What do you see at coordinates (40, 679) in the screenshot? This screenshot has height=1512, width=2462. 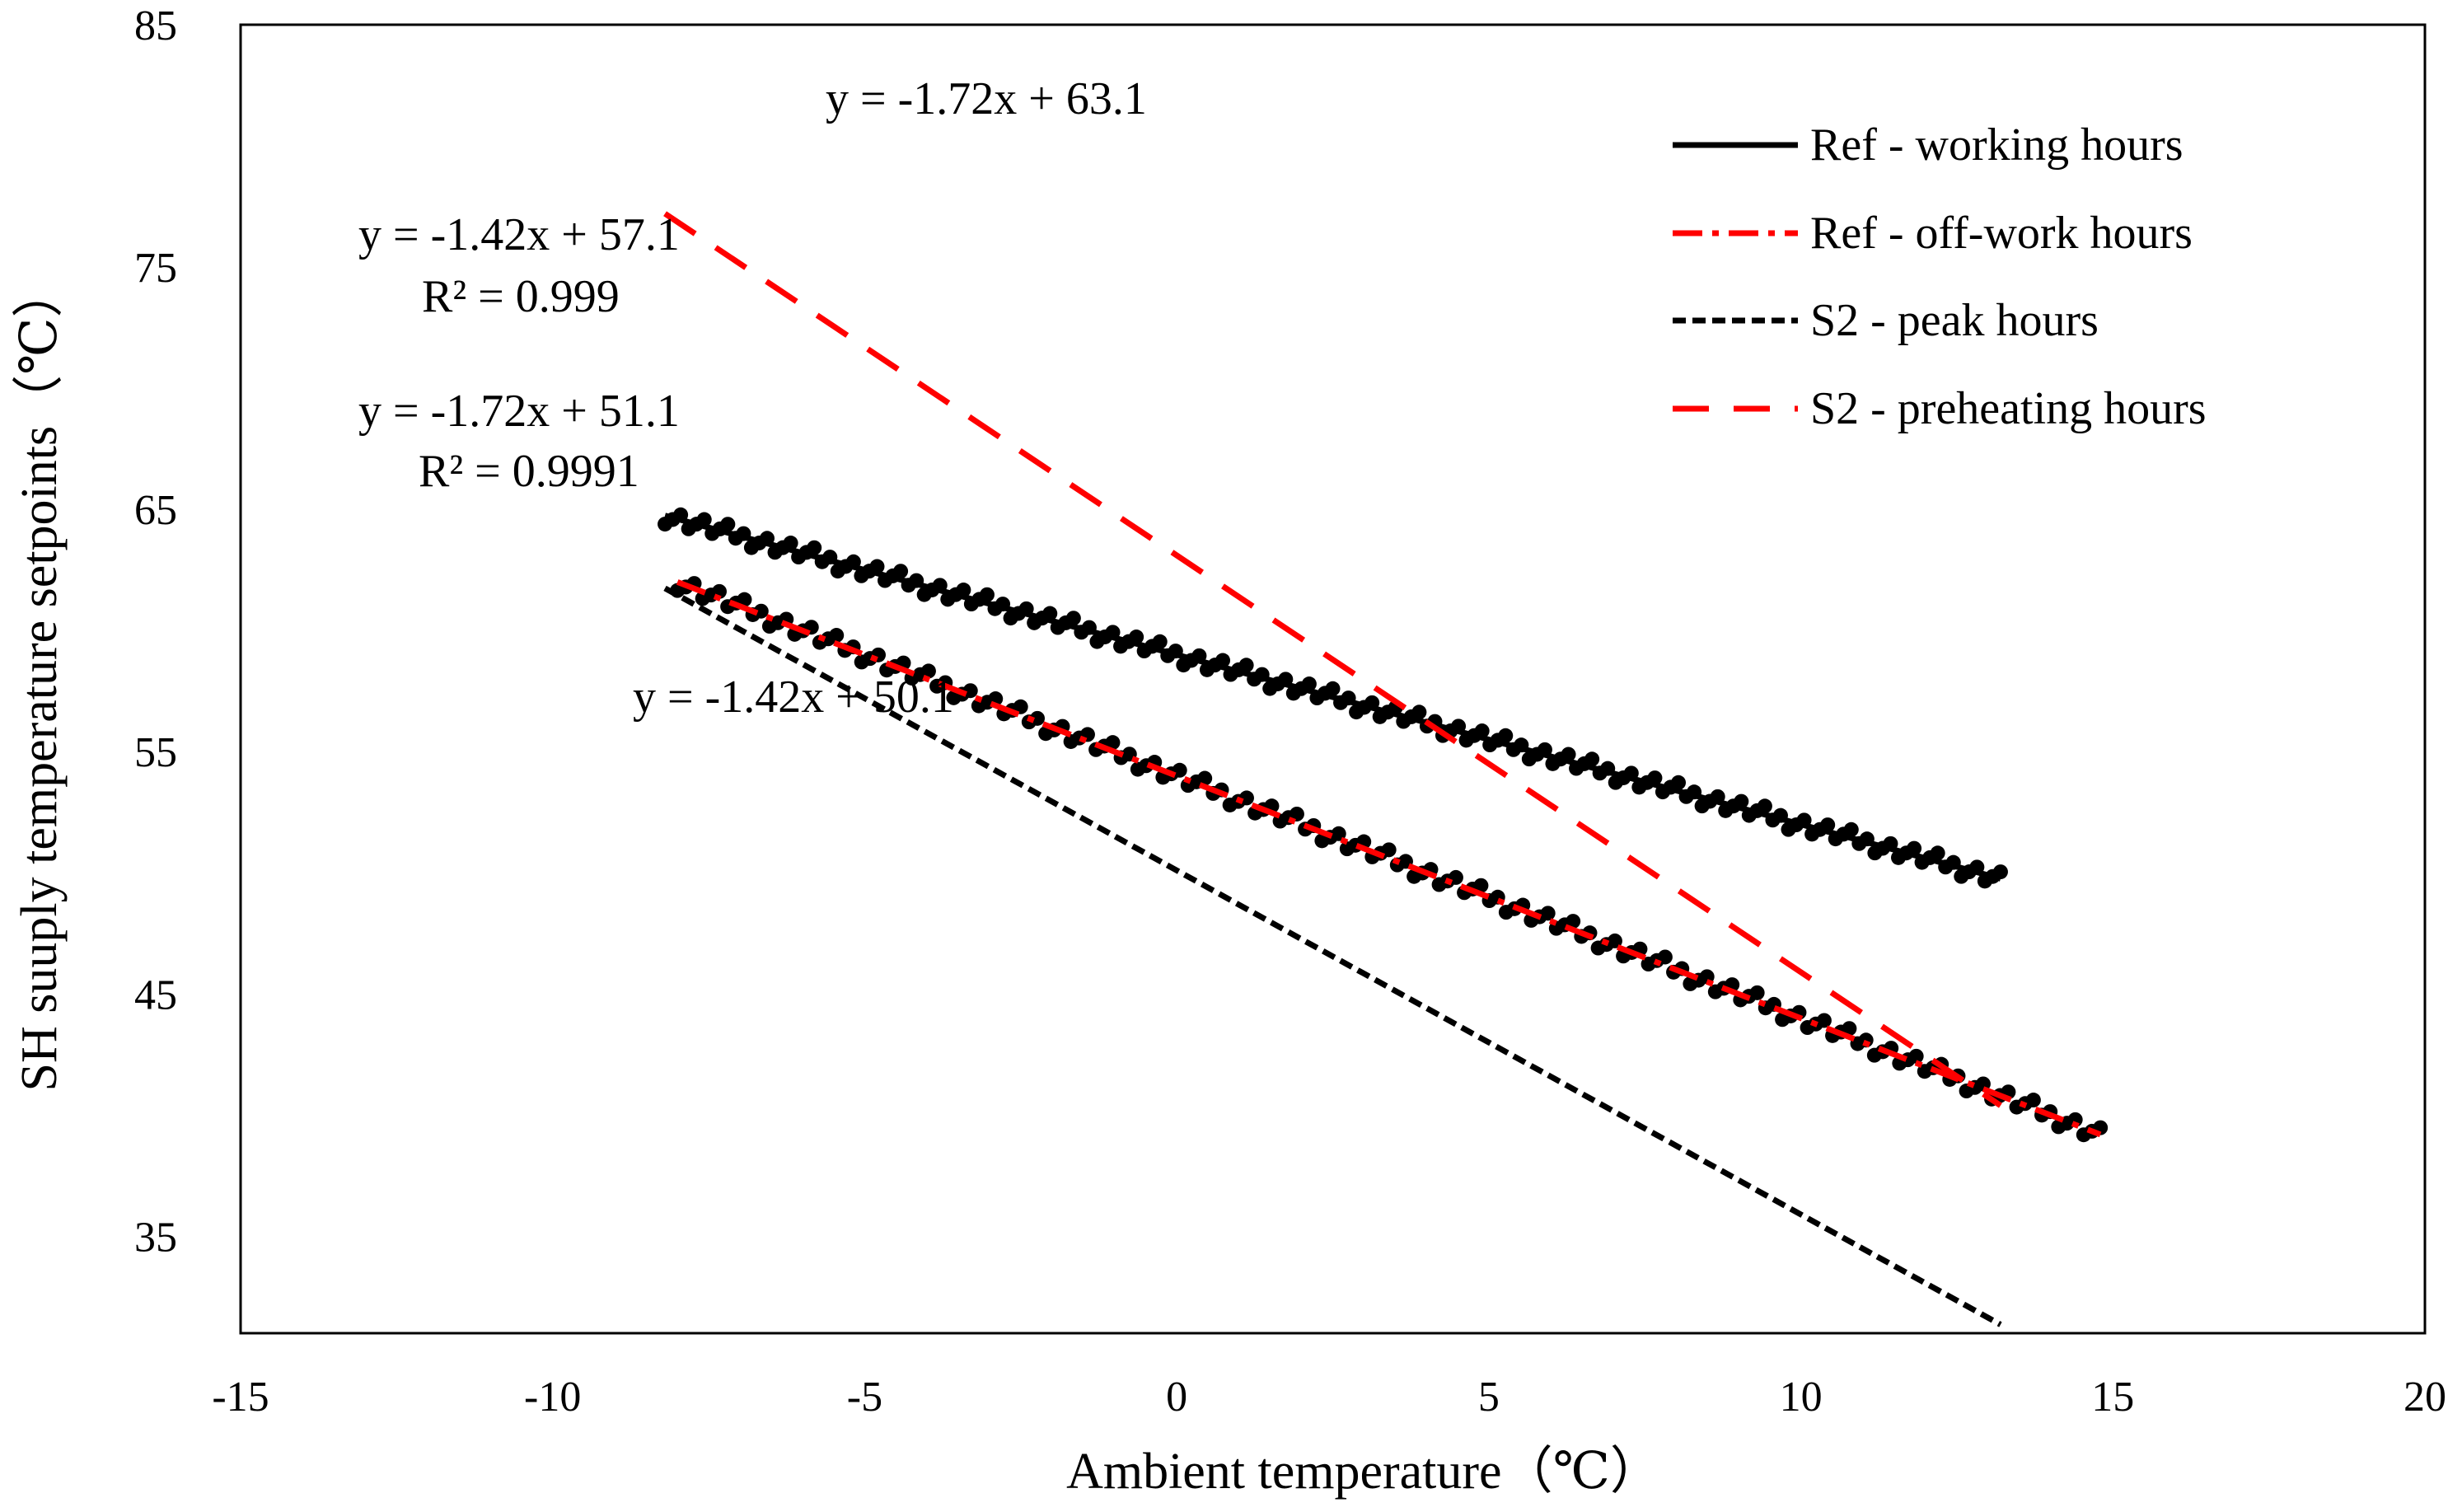 I see `y-axis-title: SH suuply temperature setpoints（℃）` at bounding box center [40, 679].